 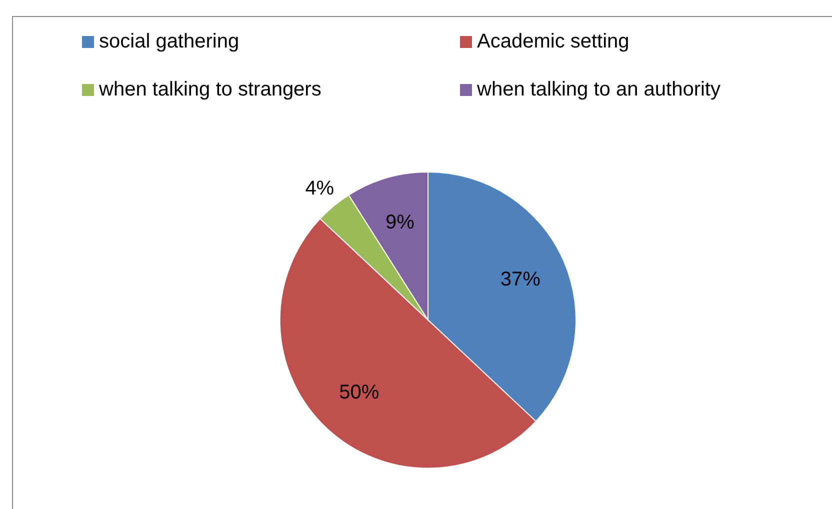 What do you see at coordinates (598, 89) in the screenshot?
I see `legend-label: when talking to an authority` at bounding box center [598, 89].